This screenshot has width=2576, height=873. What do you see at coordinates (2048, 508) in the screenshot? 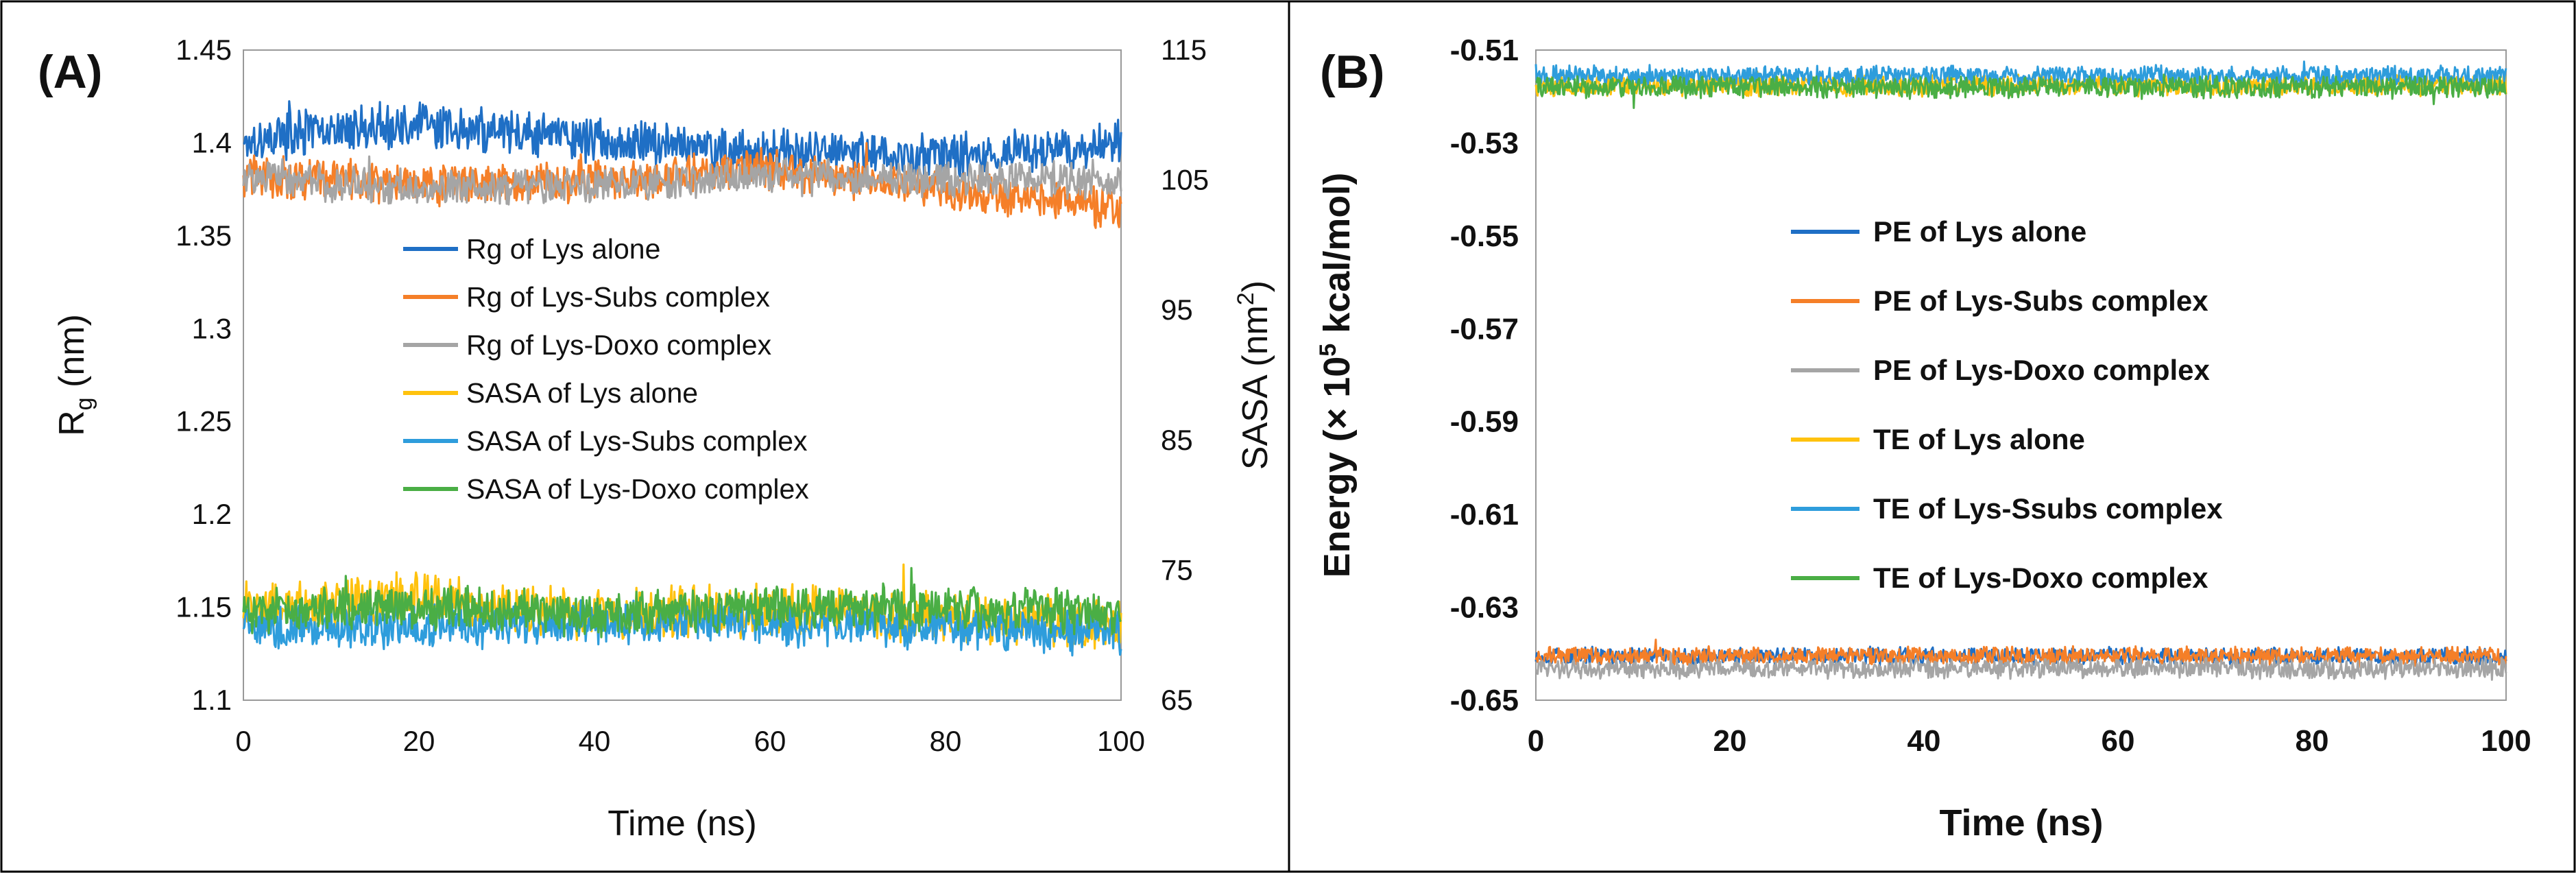
I see `panel-b-legend-label: TE of Lys-Ssubs complex` at bounding box center [2048, 508].